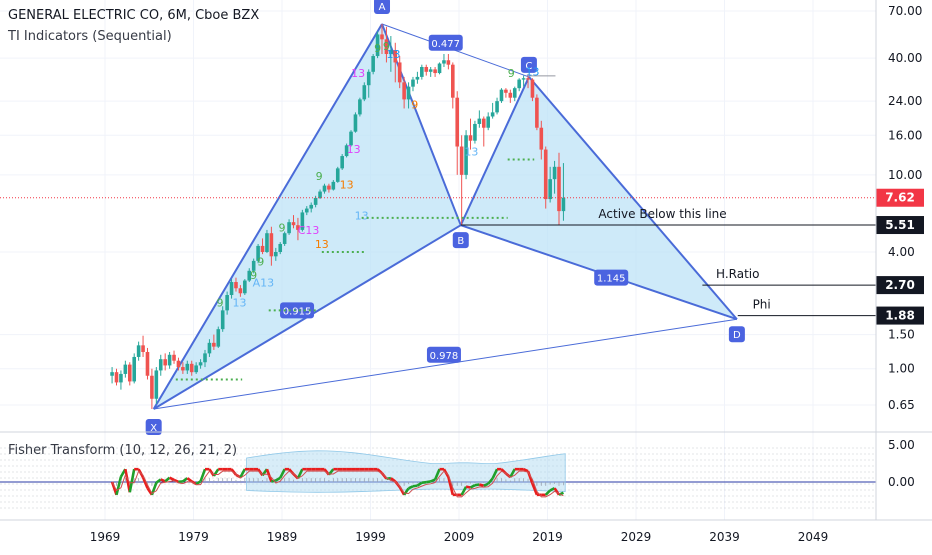 This screenshot has width=932, height=555. I want to click on ratio-badge-label: 0.978, so click(444, 356).